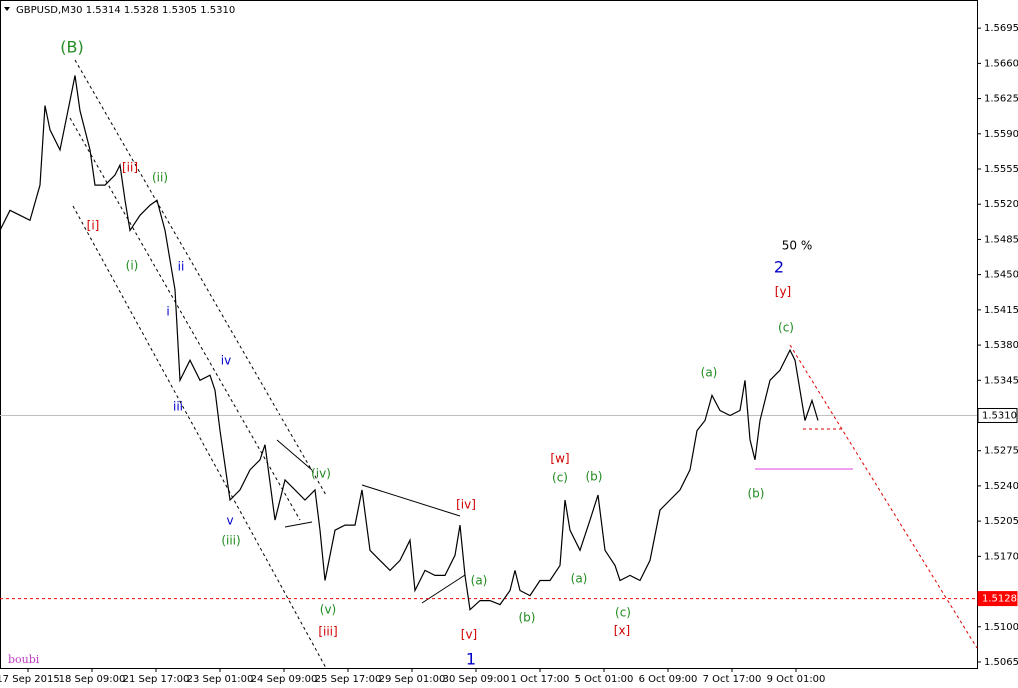 This screenshot has height=688, width=1018. Describe the element at coordinates (321, 474) in the screenshot. I see `wave-label: (iv)` at that location.